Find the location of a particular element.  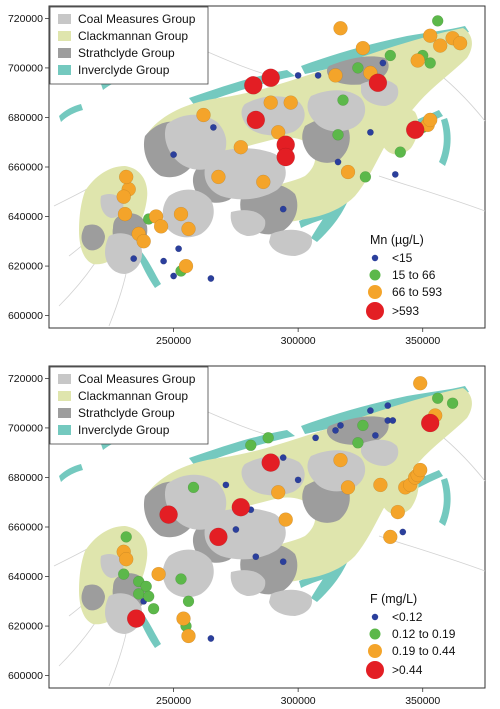

y-tick-label: 640000 is located at coordinates (25, 577).